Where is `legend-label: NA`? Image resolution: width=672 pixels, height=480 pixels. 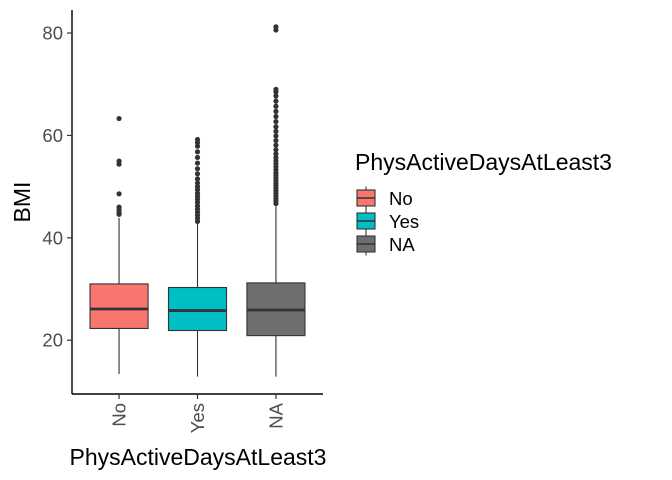
legend-label: NA is located at coordinates (402, 244).